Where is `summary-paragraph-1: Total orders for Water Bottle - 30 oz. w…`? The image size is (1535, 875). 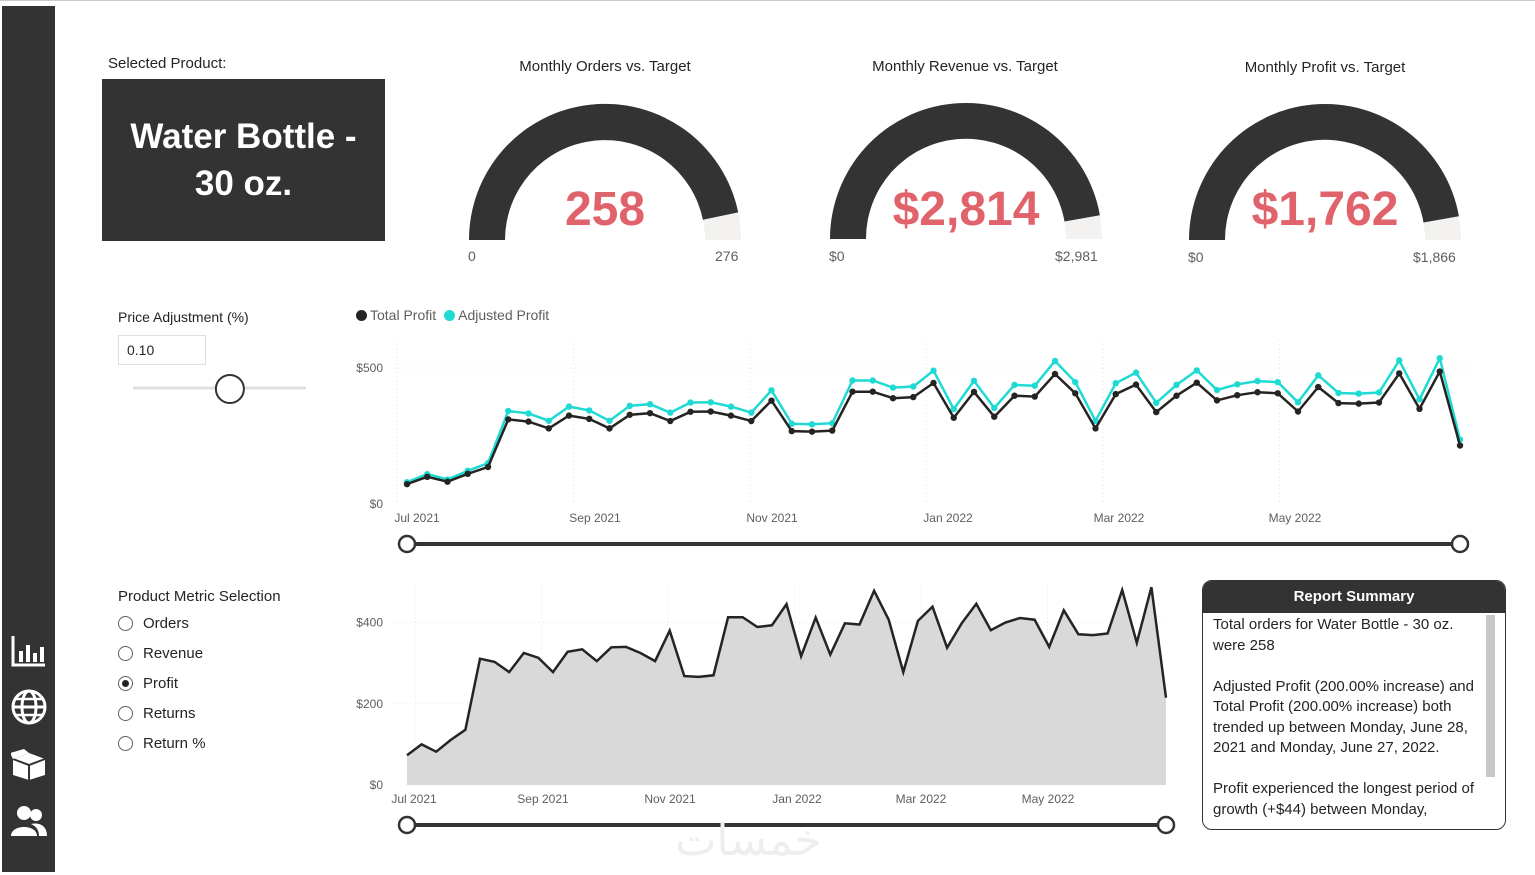
summary-paragraph-1: Total orders for Water Bottle - 30 oz. w… is located at coordinates (1333, 635).